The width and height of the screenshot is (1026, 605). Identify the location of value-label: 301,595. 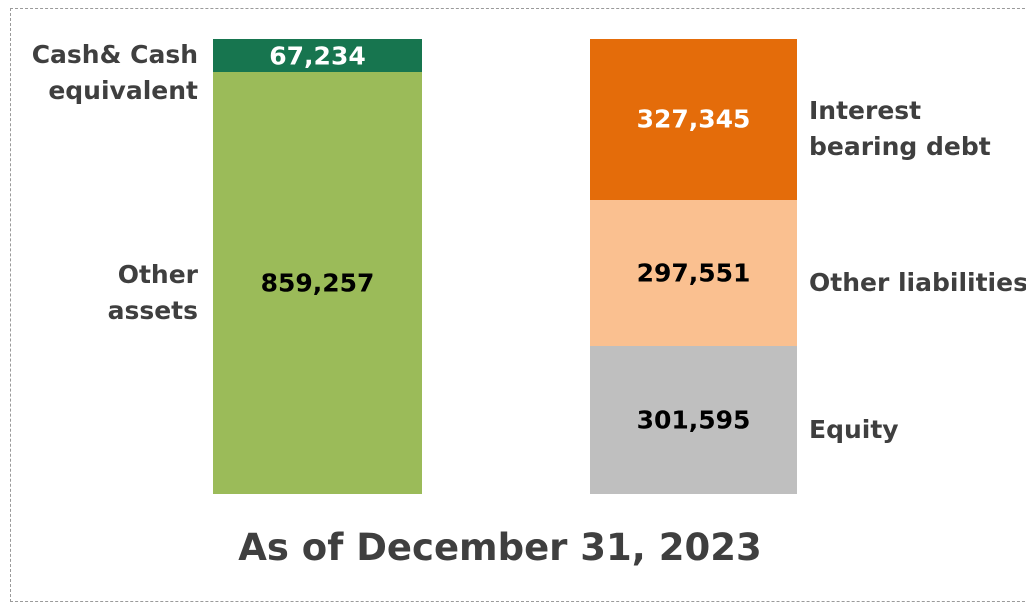
(693, 420).